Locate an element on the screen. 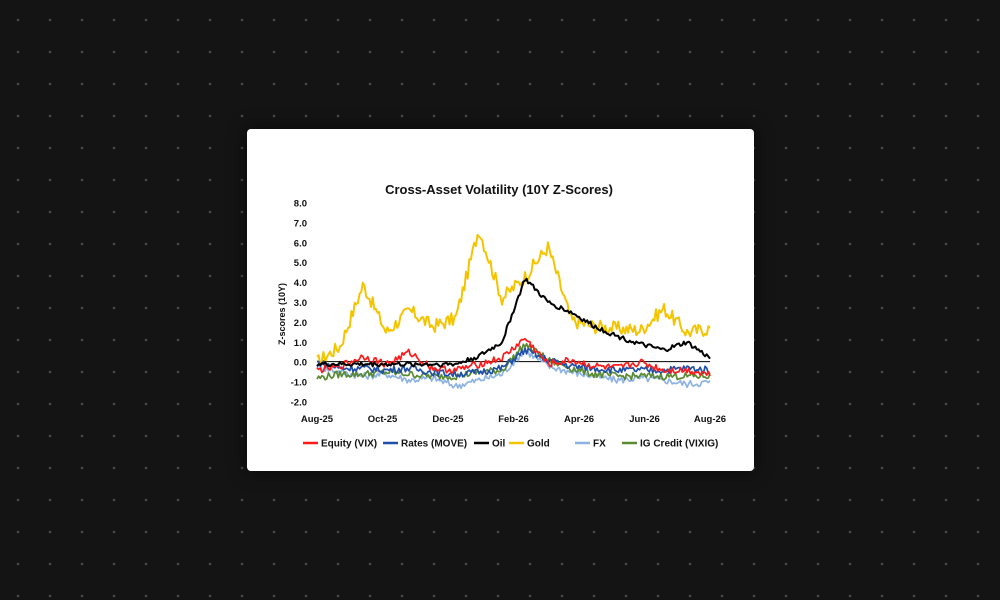 The width and height of the screenshot is (1000, 600). y-tick-label: 5.0 is located at coordinates (300, 263).